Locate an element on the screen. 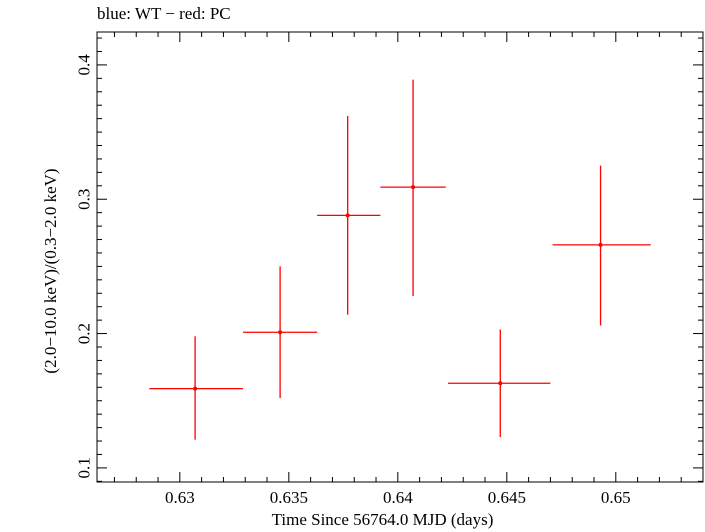 The width and height of the screenshot is (705, 532). chart-title: blue: WT − red: PC is located at coordinates (164, 13).